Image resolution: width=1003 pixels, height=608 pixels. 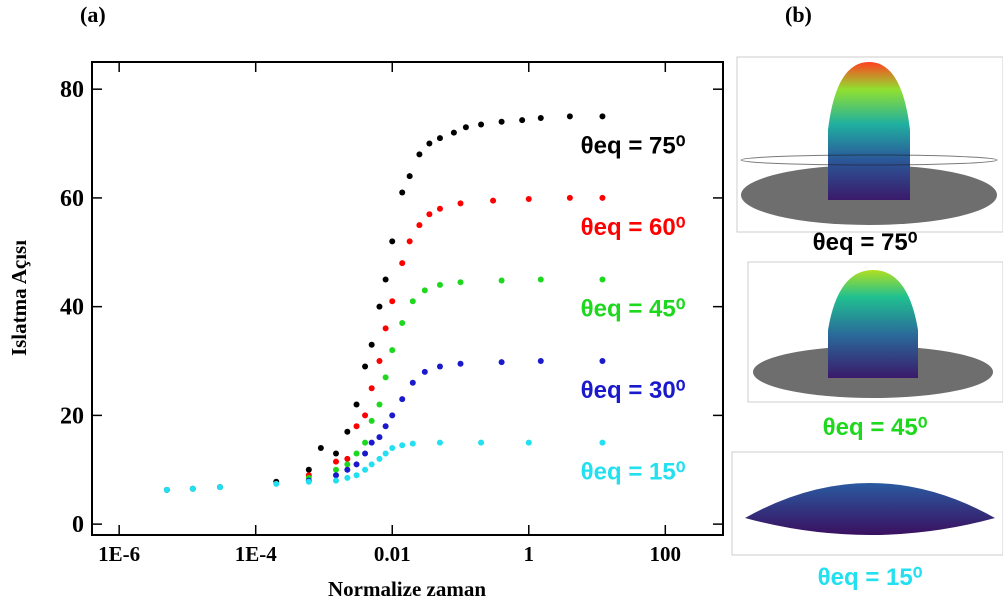 I want to click on y-axis-label: Islatma Açısı, so click(x=19, y=298).